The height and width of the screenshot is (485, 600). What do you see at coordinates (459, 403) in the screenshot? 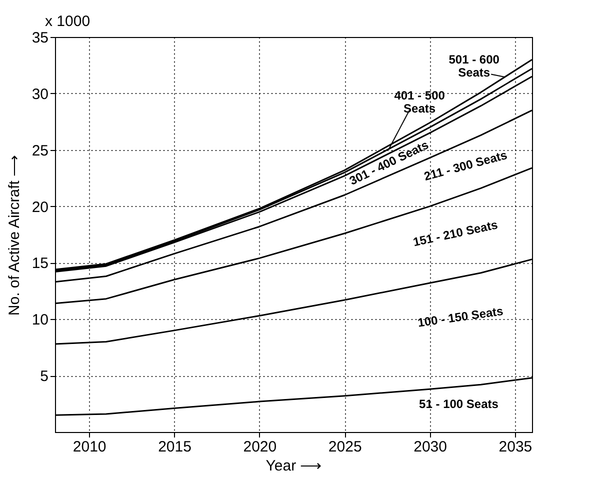
I see `series-label: 51 - 100 Seats` at bounding box center [459, 403].